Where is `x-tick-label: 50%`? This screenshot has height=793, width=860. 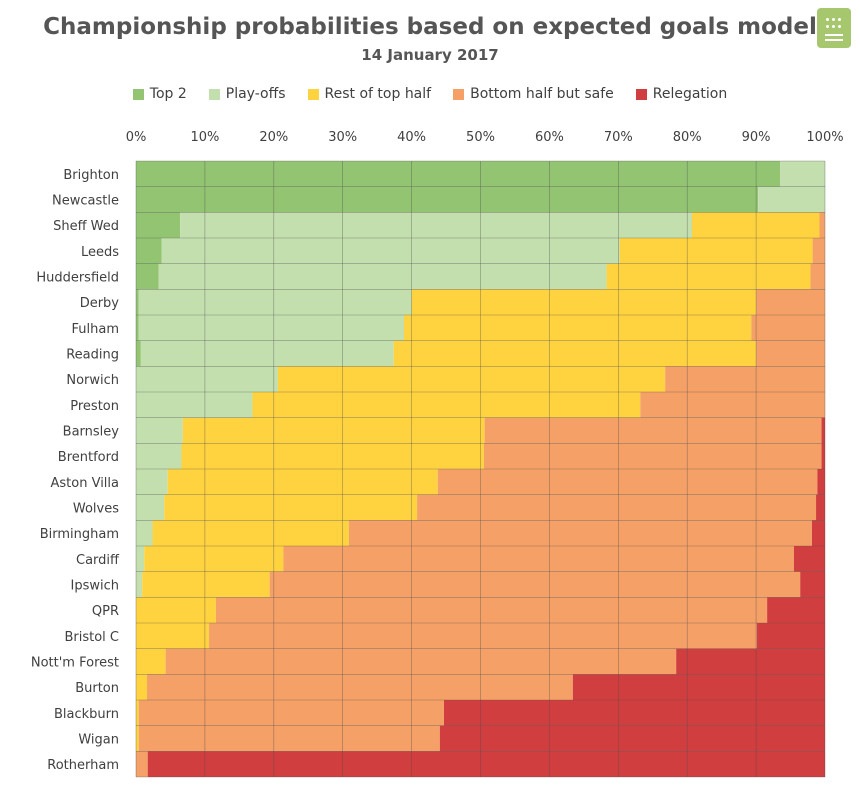
x-tick-label: 50% is located at coordinates (480, 137).